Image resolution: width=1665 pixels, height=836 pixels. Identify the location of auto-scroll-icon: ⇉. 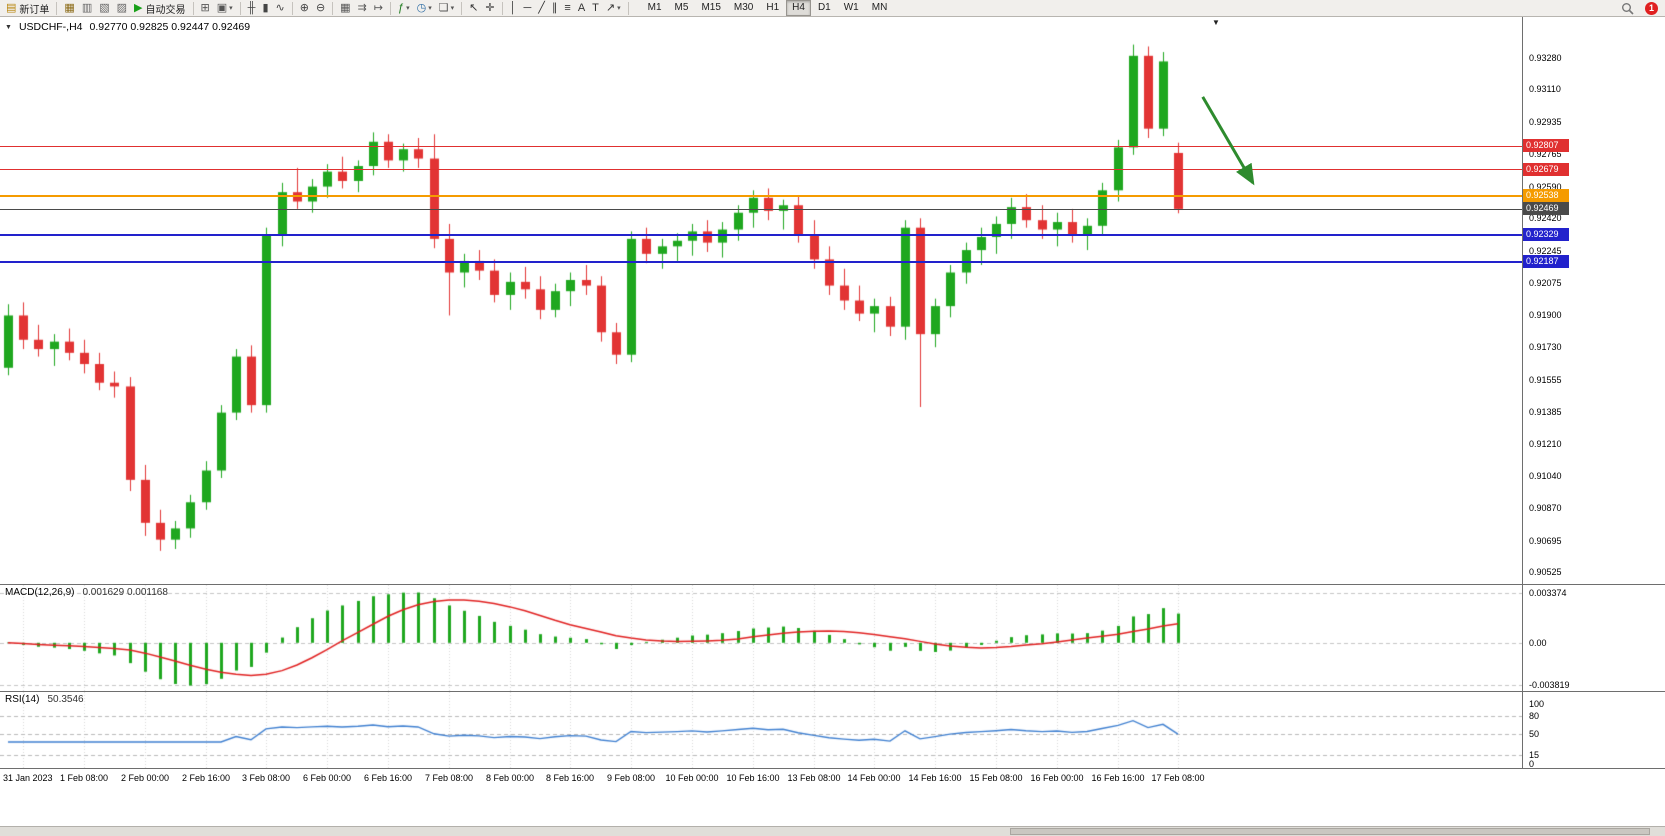
(362, 7).